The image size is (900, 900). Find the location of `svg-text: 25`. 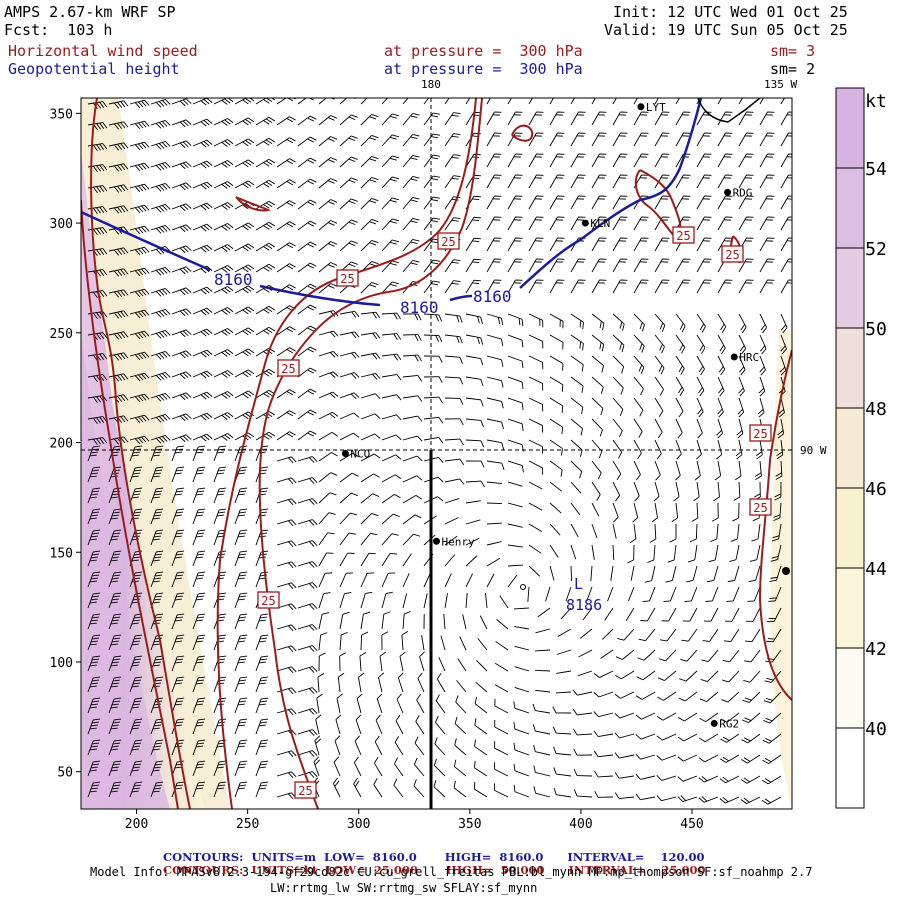

svg-text: 25 is located at coordinates (683, 236).